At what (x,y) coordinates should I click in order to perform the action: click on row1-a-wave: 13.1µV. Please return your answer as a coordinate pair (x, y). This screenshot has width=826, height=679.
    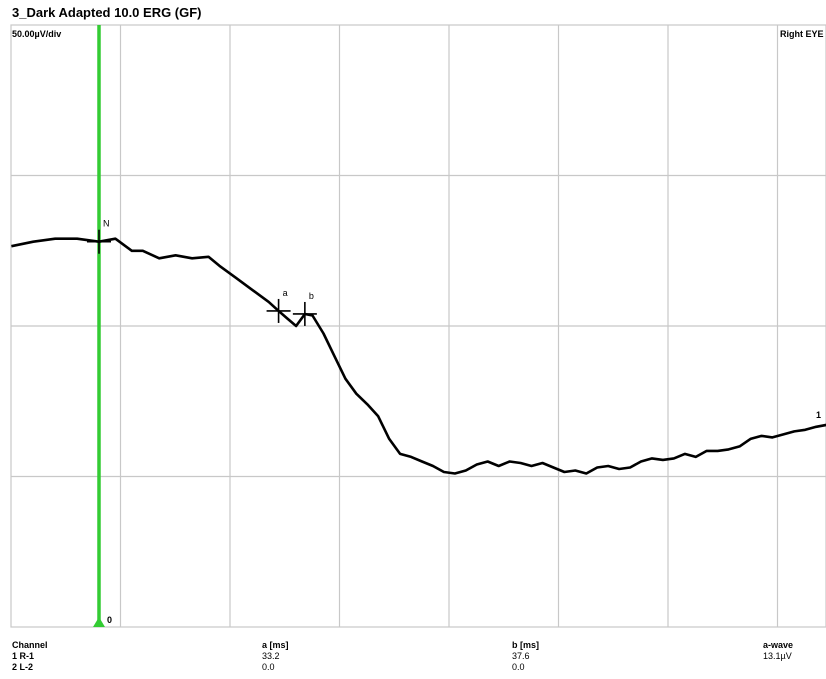
    Looking at the image, I should click on (777, 656).